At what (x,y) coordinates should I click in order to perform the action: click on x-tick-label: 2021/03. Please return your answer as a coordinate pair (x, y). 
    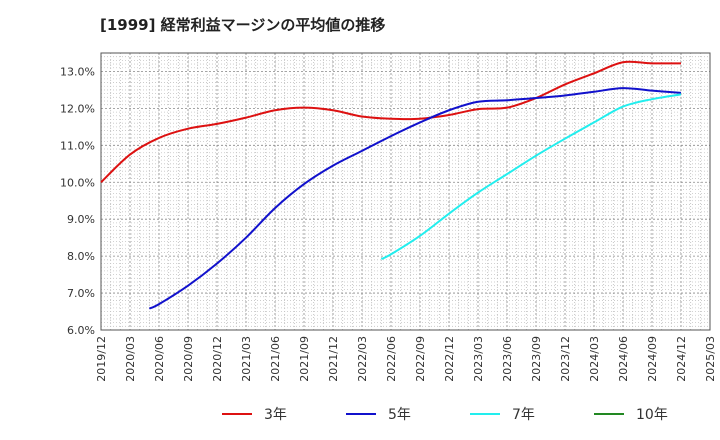
    Looking at the image, I should click on (246, 359).